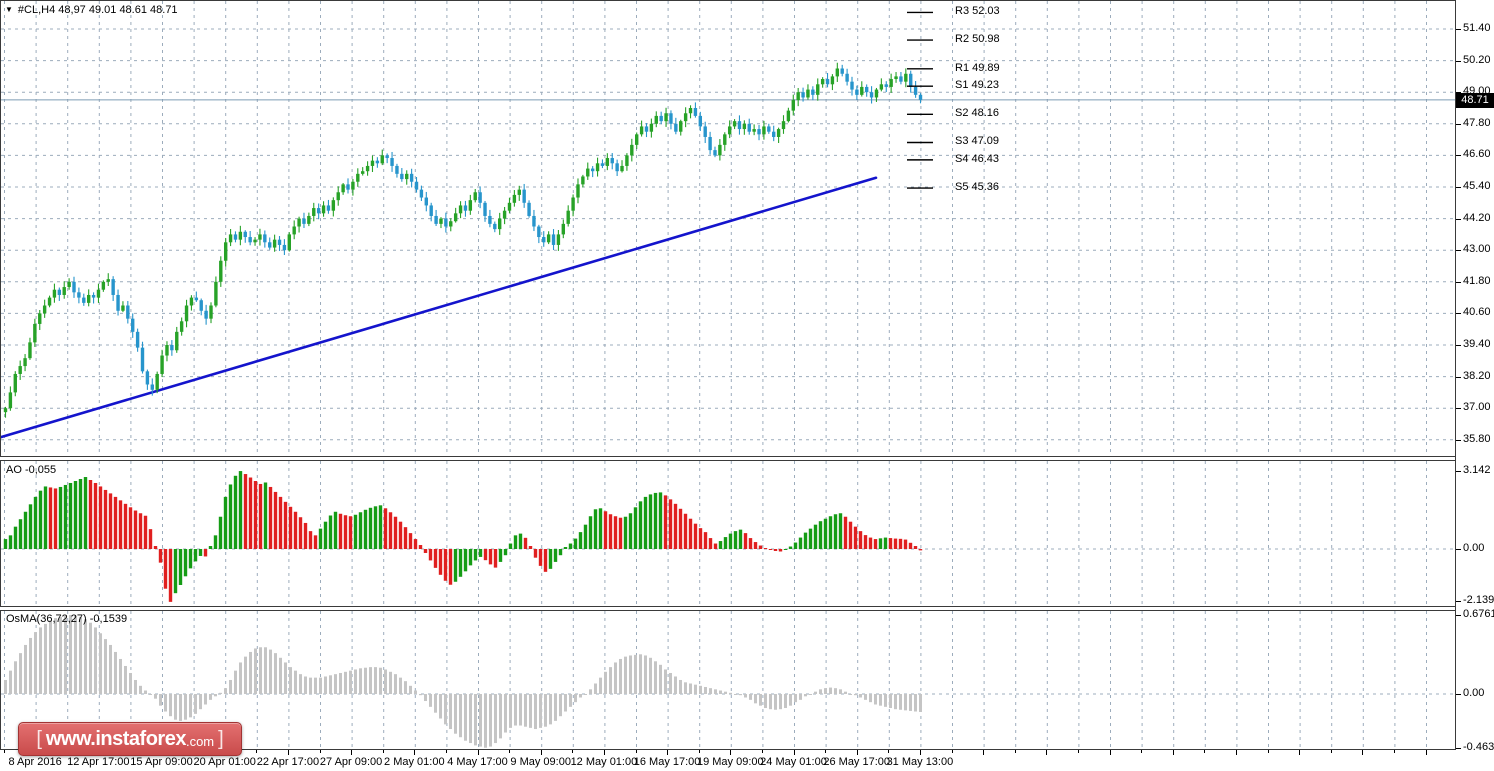 Image resolution: width=1494 pixels, height=771 pixels. I want to click on instaforex-logo: [ www.instaforex .com ], so click(130, 739).